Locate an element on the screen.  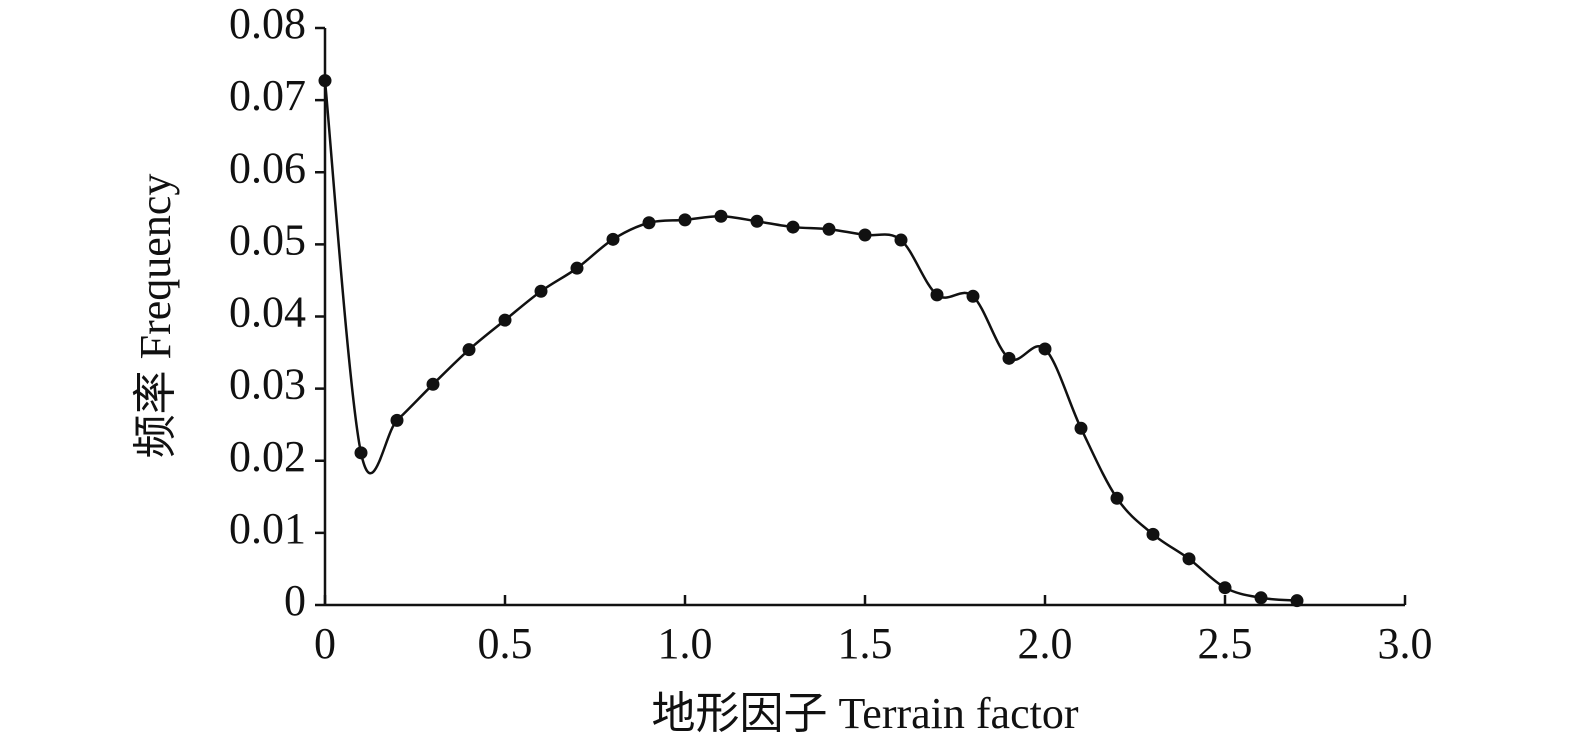
y-tick-label: 0.02 is located at coordinates (267, 456).